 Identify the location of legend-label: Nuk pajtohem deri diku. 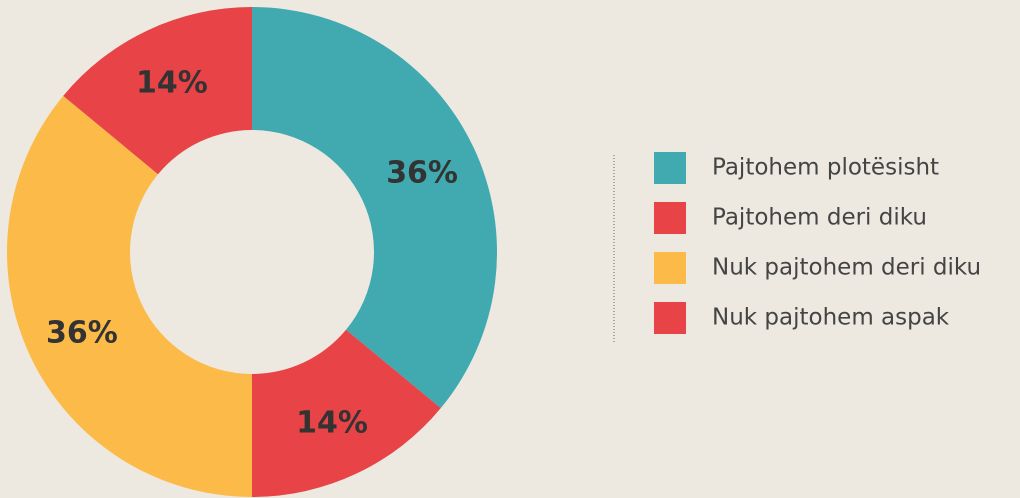
(846, 268).